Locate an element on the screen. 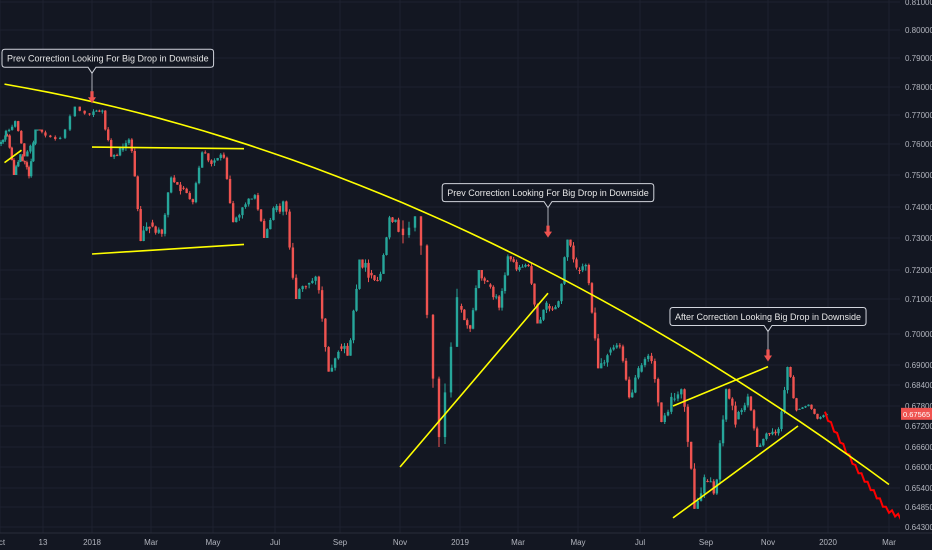 The height and width of the screenshot is (550, 932). x-tick-label: Mar is located at coordinates (151, 542).